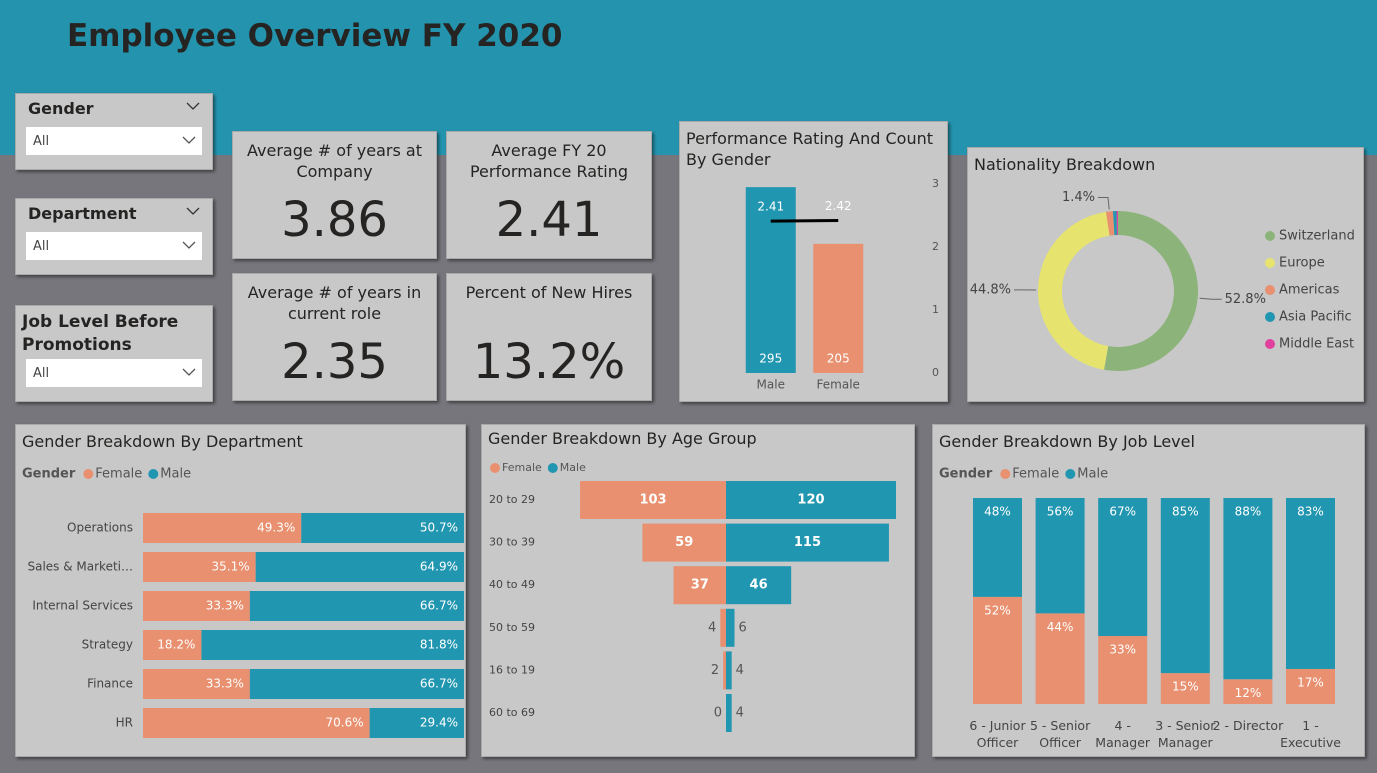  Describe the element at coordinates (1067, 441) in the screenshot. I see `chart-title: Gender Breakdown By Job Level` at that location.